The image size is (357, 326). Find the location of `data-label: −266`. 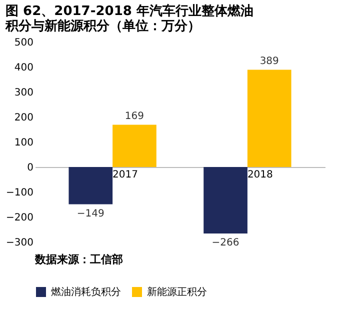

data-label: −266 is located at coordinates (226, 243).